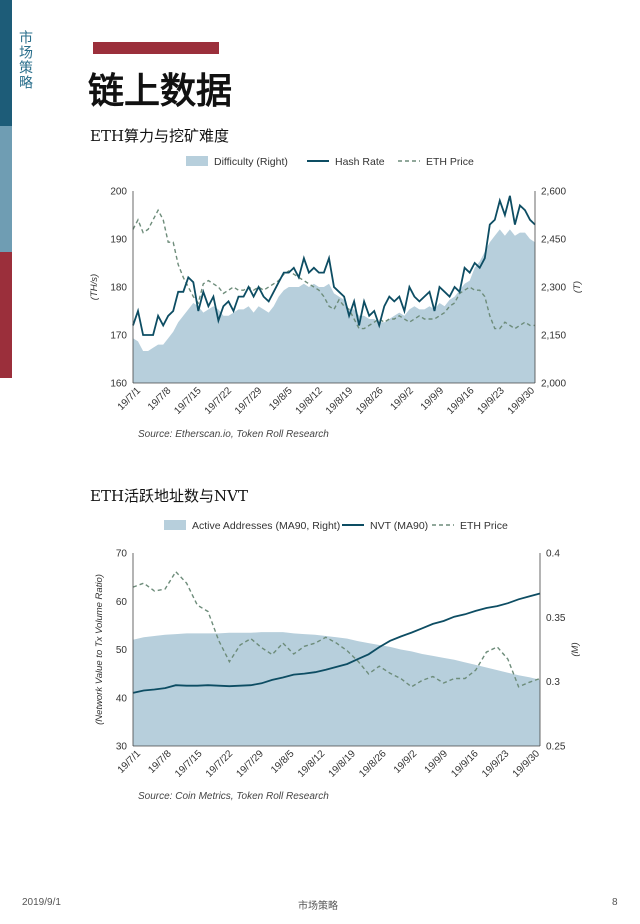 This screenshot has height=924, width=640. Describe the element at coordinates (99, 649) in the screenshot. I see `y-axis-title-left: (Network Value to Tx Volume Ratio)` at that location.